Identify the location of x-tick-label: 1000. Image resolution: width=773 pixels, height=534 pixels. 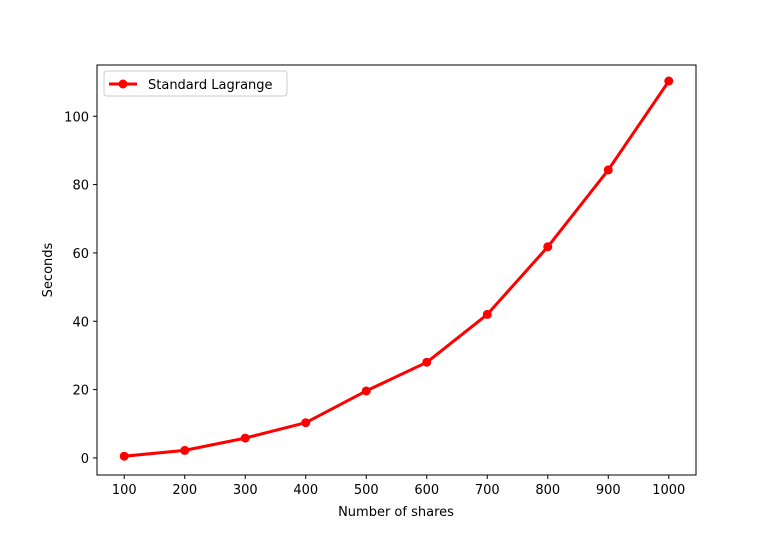
(668, 490).